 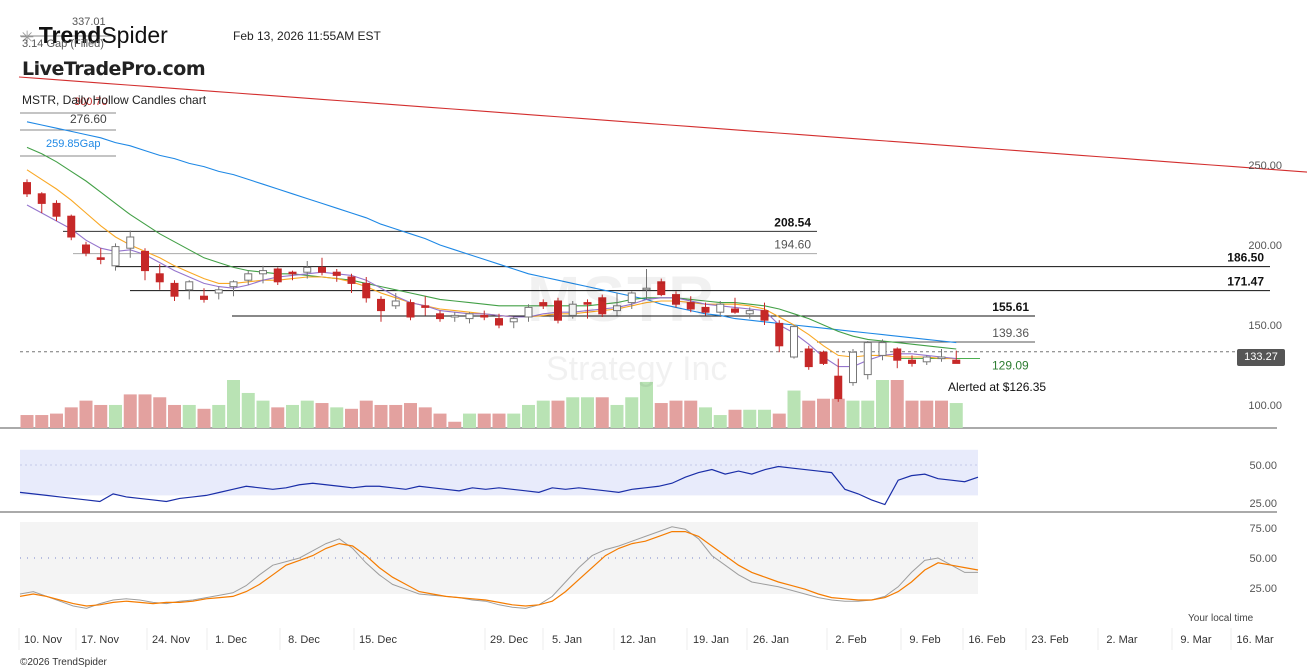 What do you see at coordinates (792, 245) in the screenshot?
I see `price-level-label: 194.60` at bounding box center [792, 245].